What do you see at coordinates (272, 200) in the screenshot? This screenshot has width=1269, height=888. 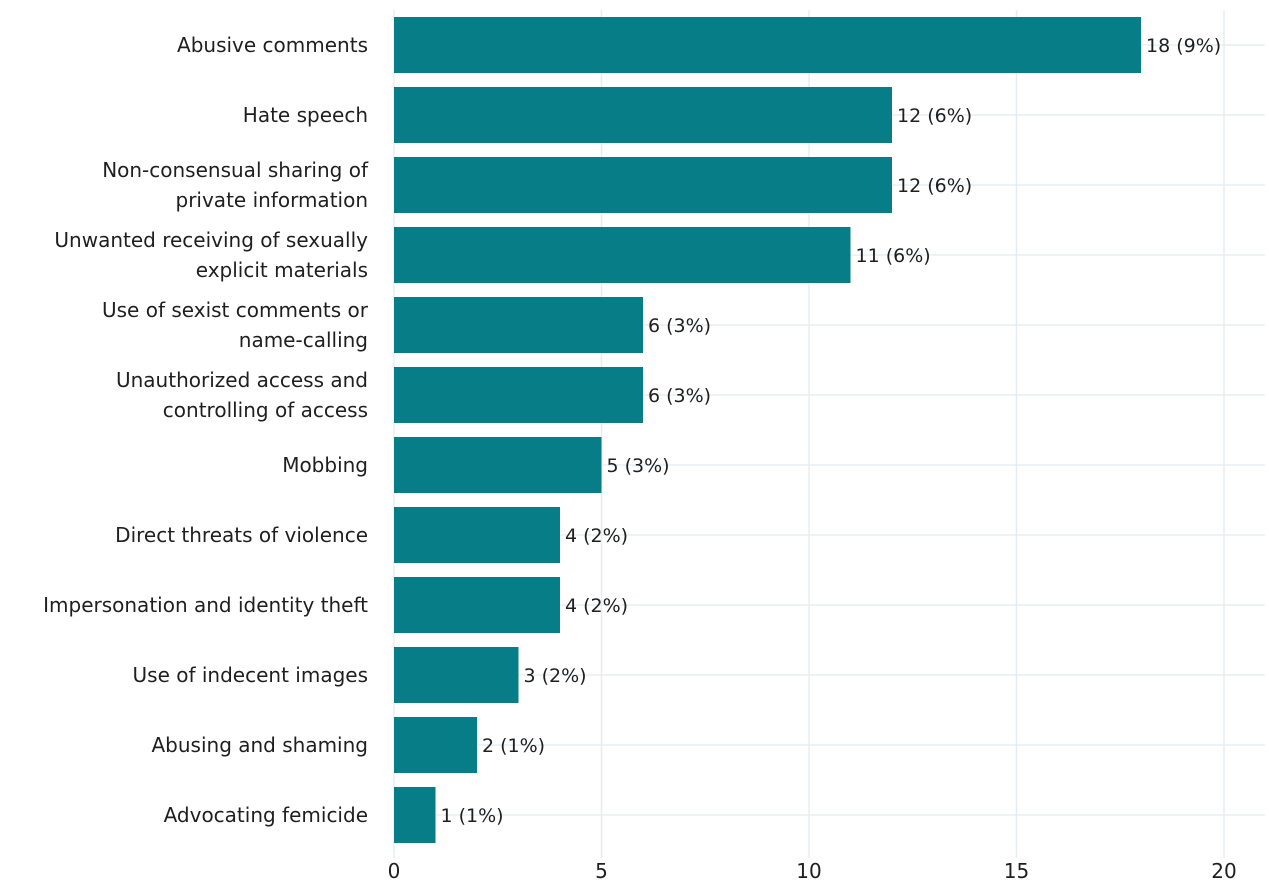 I see `category-label-2-line-1: private information` at bounding box center [272, 200].